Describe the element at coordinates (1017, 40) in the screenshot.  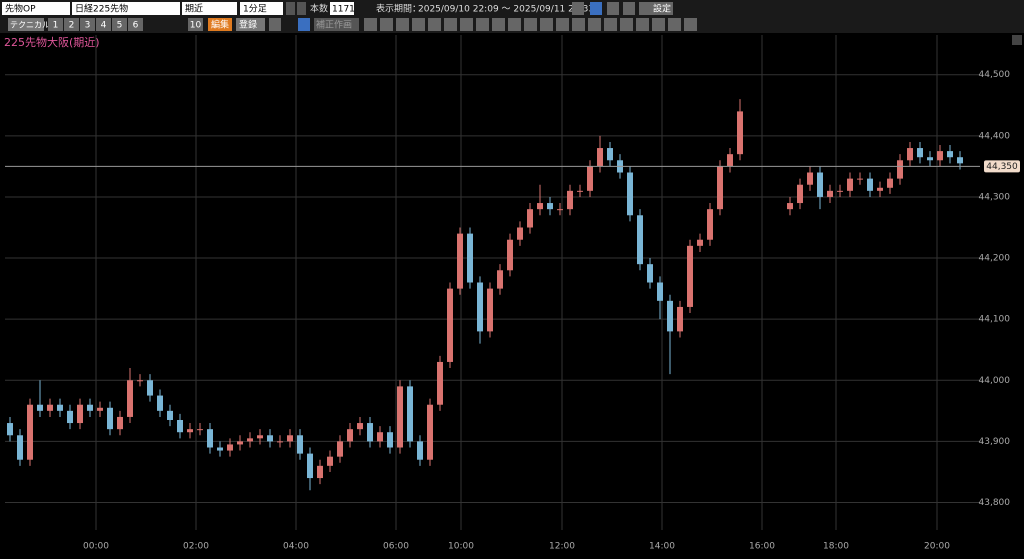
I see `collapse-button` at that location.